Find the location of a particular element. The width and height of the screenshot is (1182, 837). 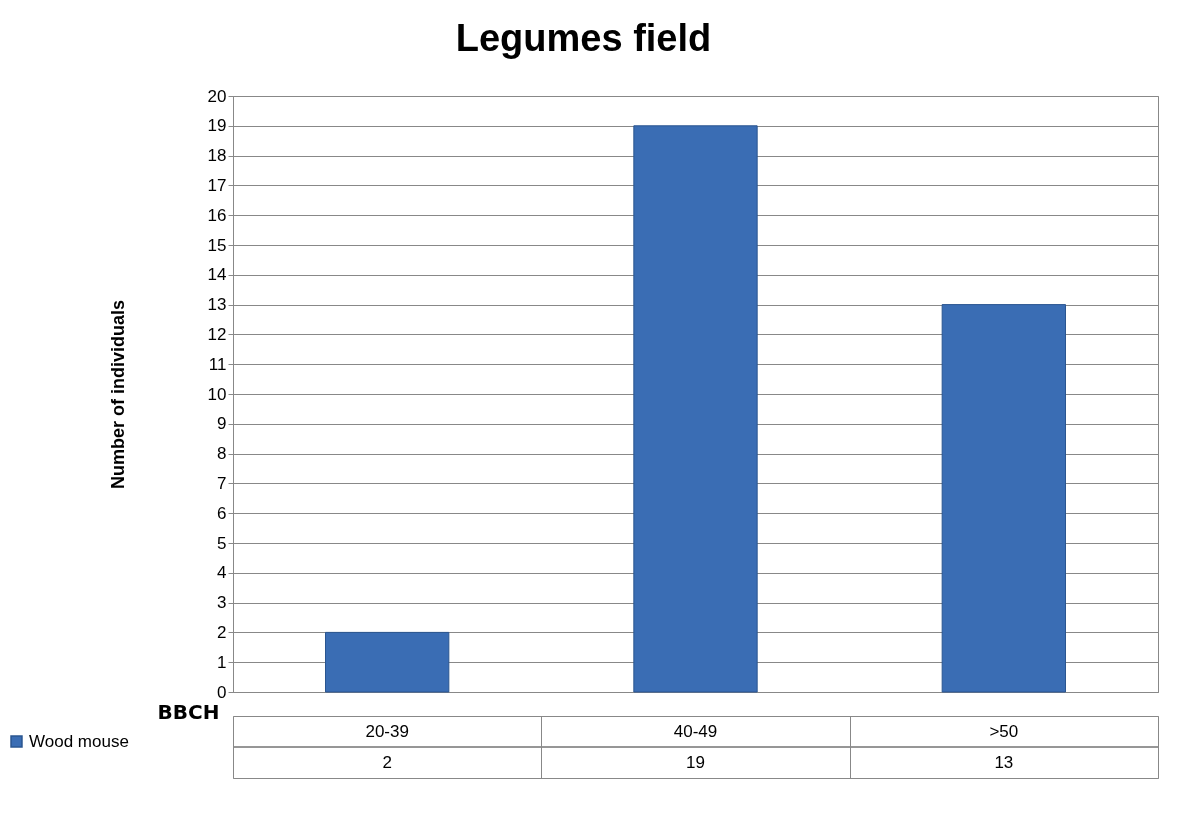

y-tick-label: 0 is located at coordinates (222, 692).